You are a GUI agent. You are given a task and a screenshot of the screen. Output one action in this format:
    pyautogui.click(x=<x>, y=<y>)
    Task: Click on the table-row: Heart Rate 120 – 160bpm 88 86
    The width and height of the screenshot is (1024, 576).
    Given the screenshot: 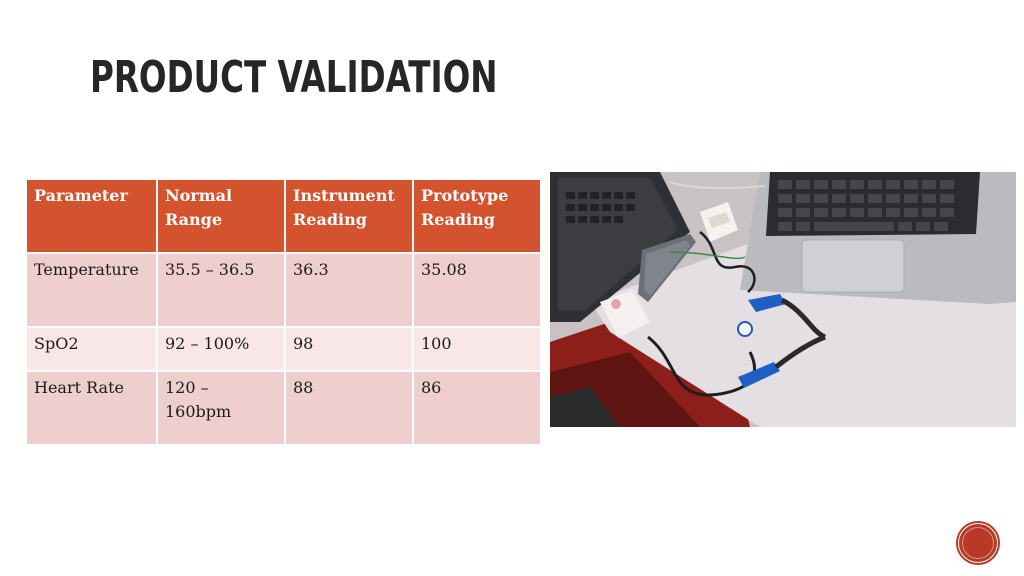 What is the action you would take?
    pyautogui.click(x=283, y=408)
    